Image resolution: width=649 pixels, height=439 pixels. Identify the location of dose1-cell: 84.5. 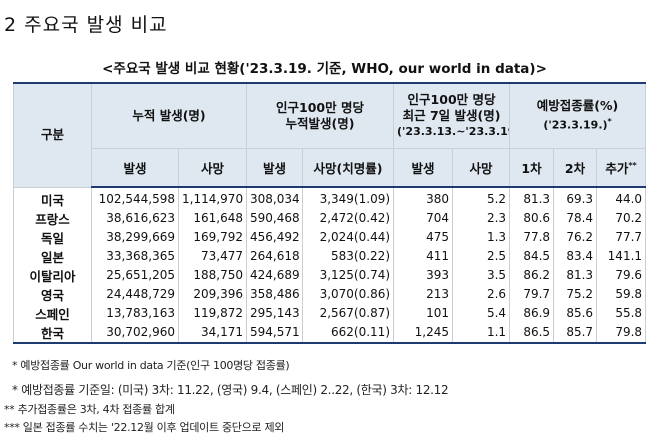
(532, 256).